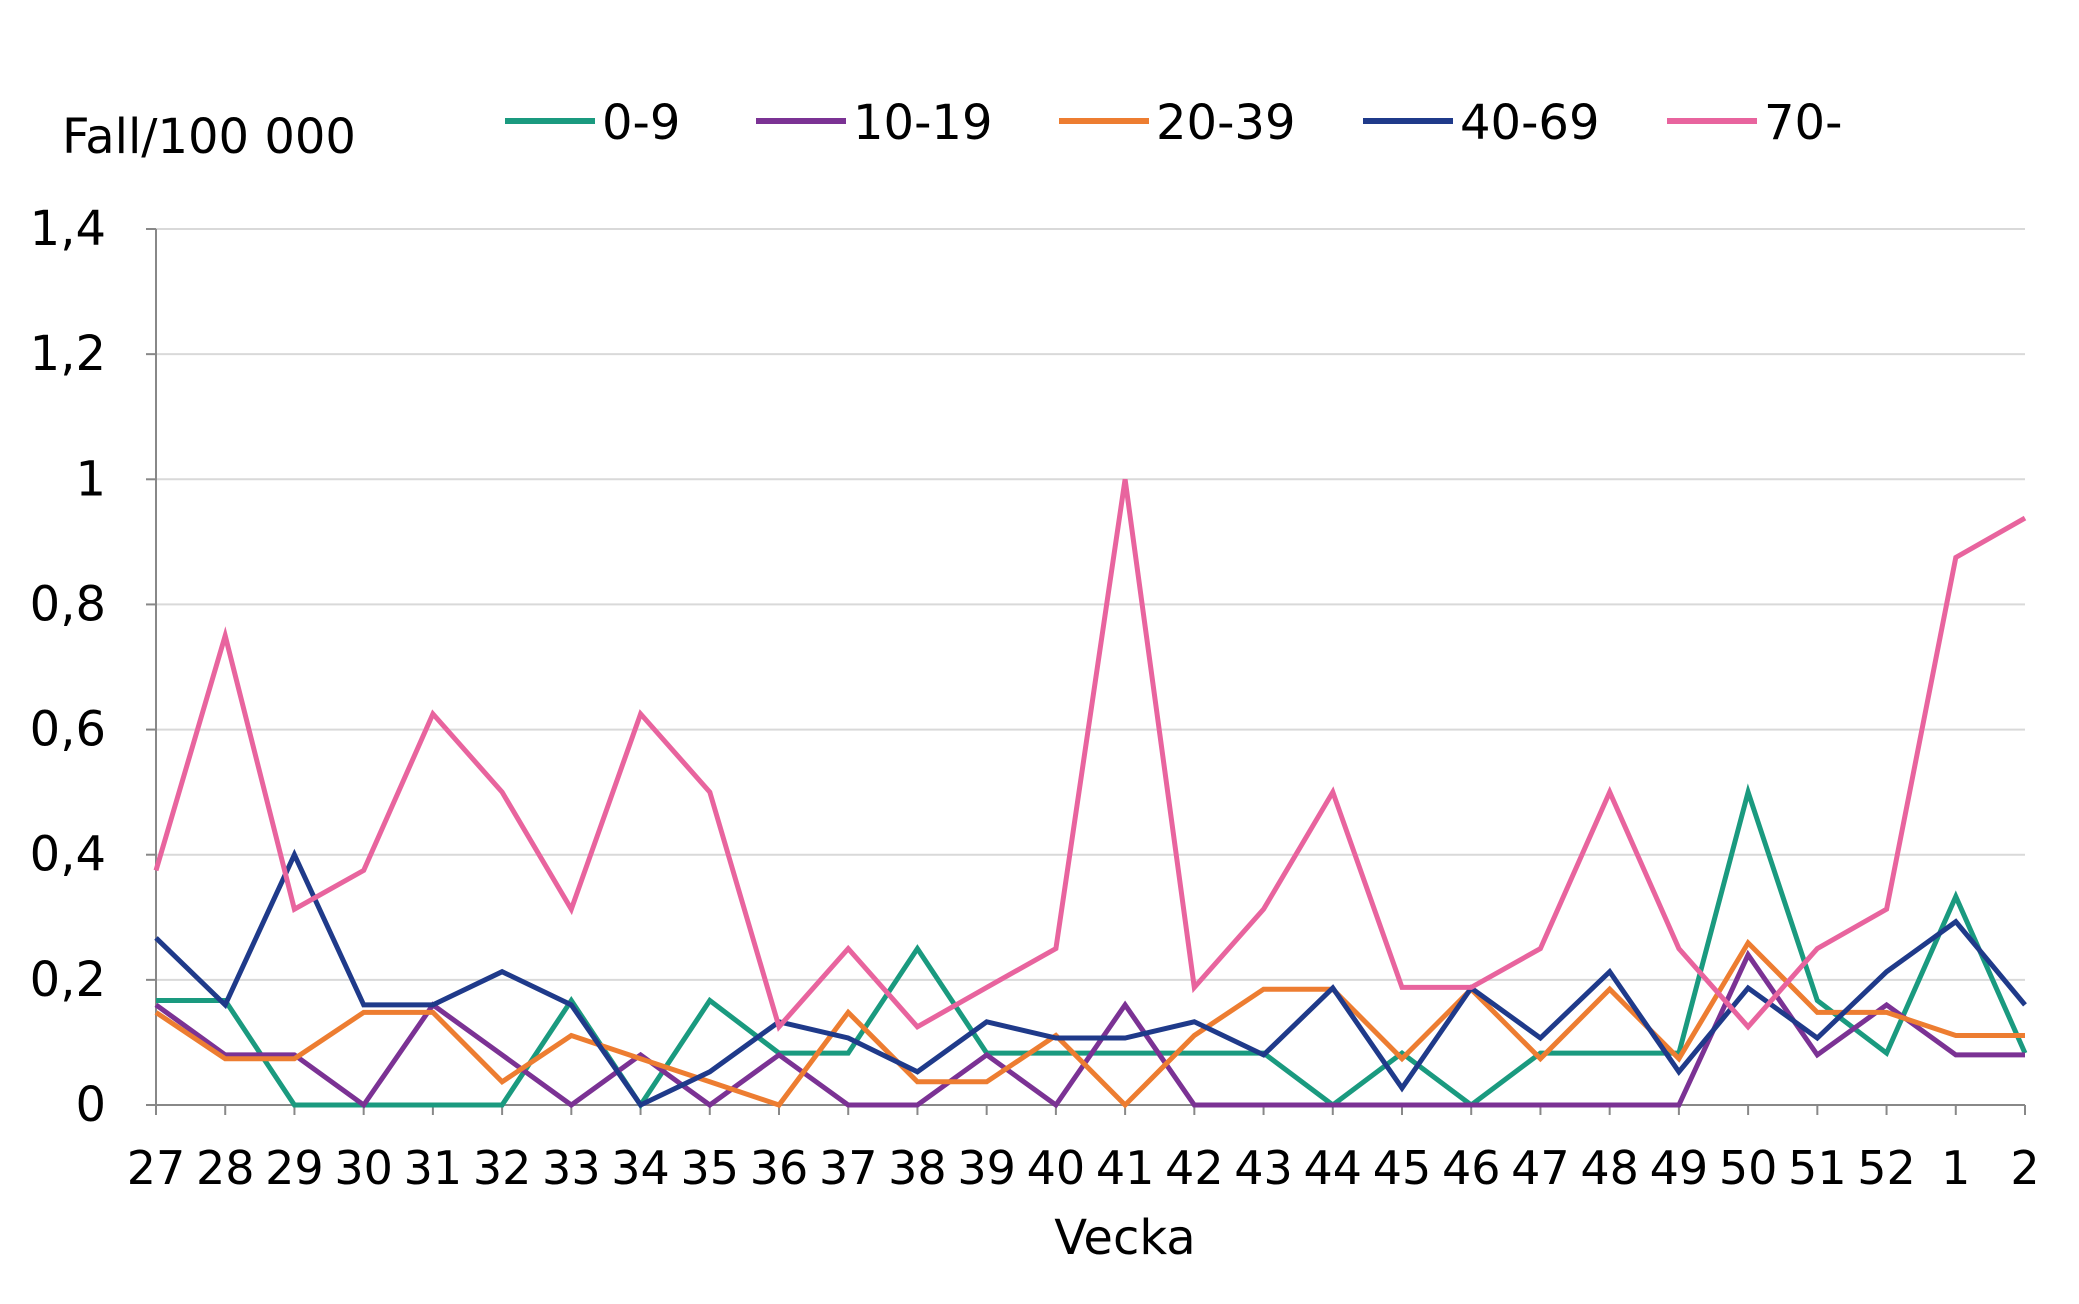 The image size is (2079, 1304). What do you see at coordinates (225, 1168) in the screenshot?
I see `x-tick-label: 28` at bounding box center [225, 1168].